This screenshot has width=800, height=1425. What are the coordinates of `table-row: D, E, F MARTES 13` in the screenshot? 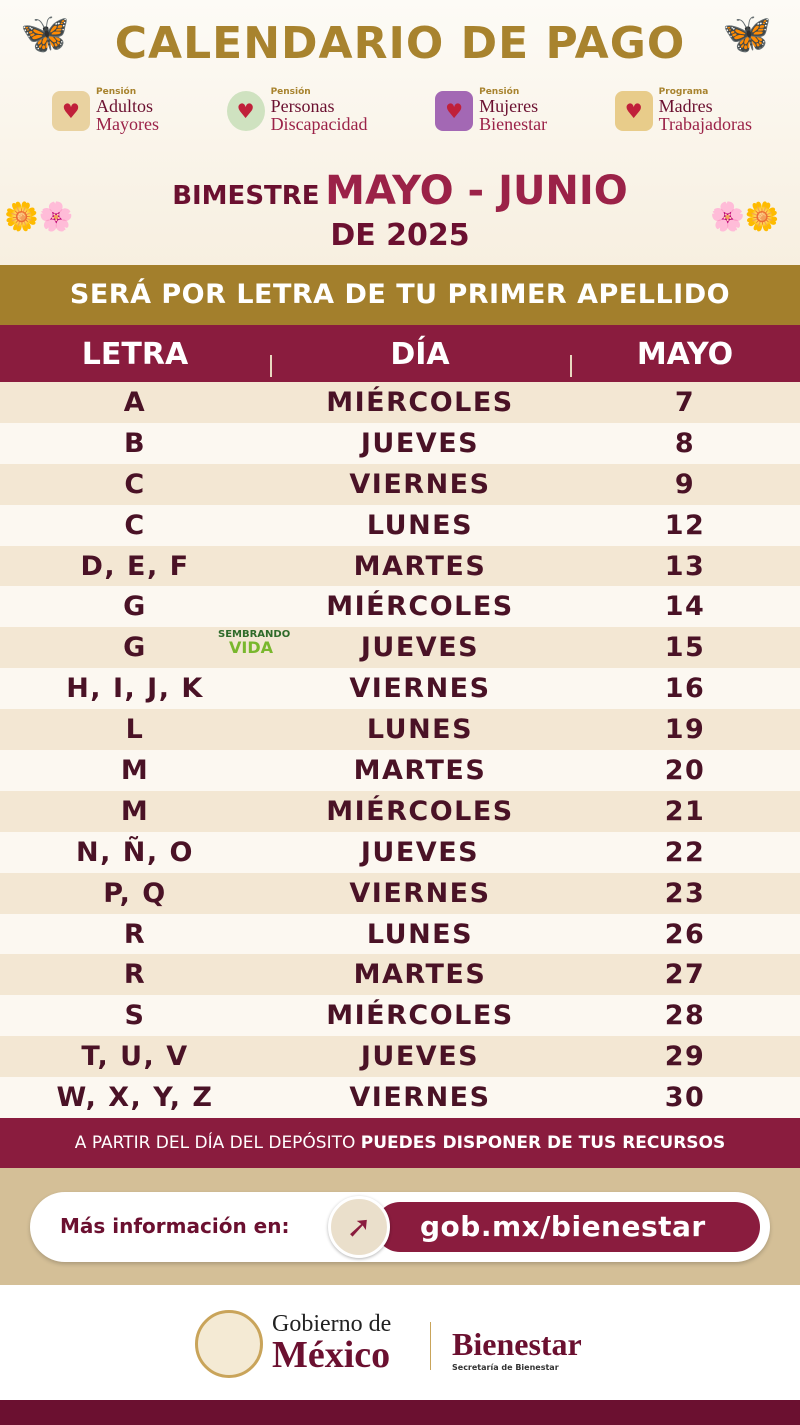 It's located at (400, 566).